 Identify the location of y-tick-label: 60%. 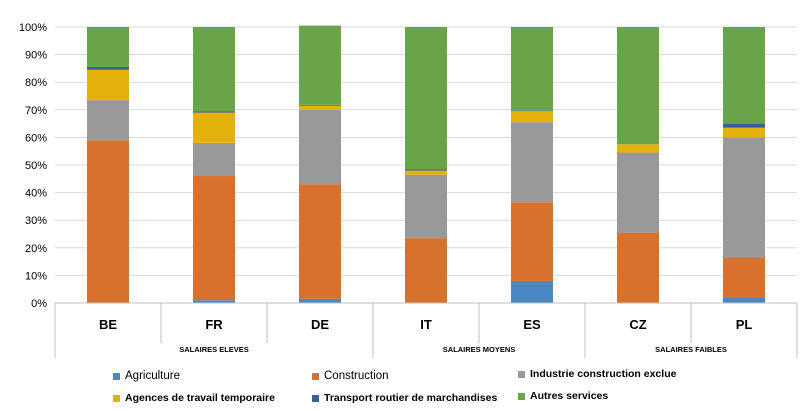
(36, 138).